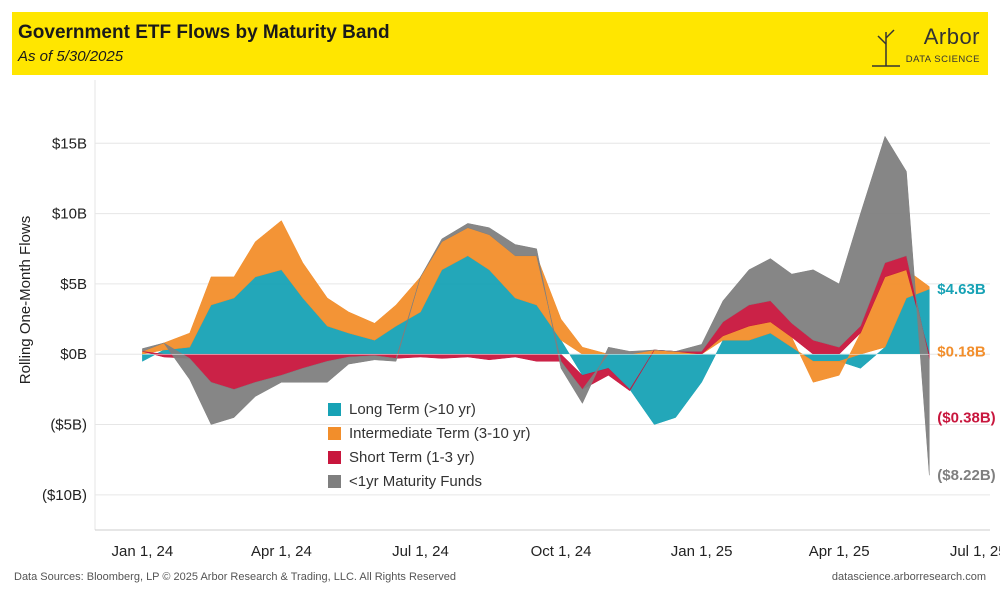  What do you see at coordinates (64, 495) in the screenshot?
I see `y-tick-label: ($10B)` at bounding box center [64, 495].